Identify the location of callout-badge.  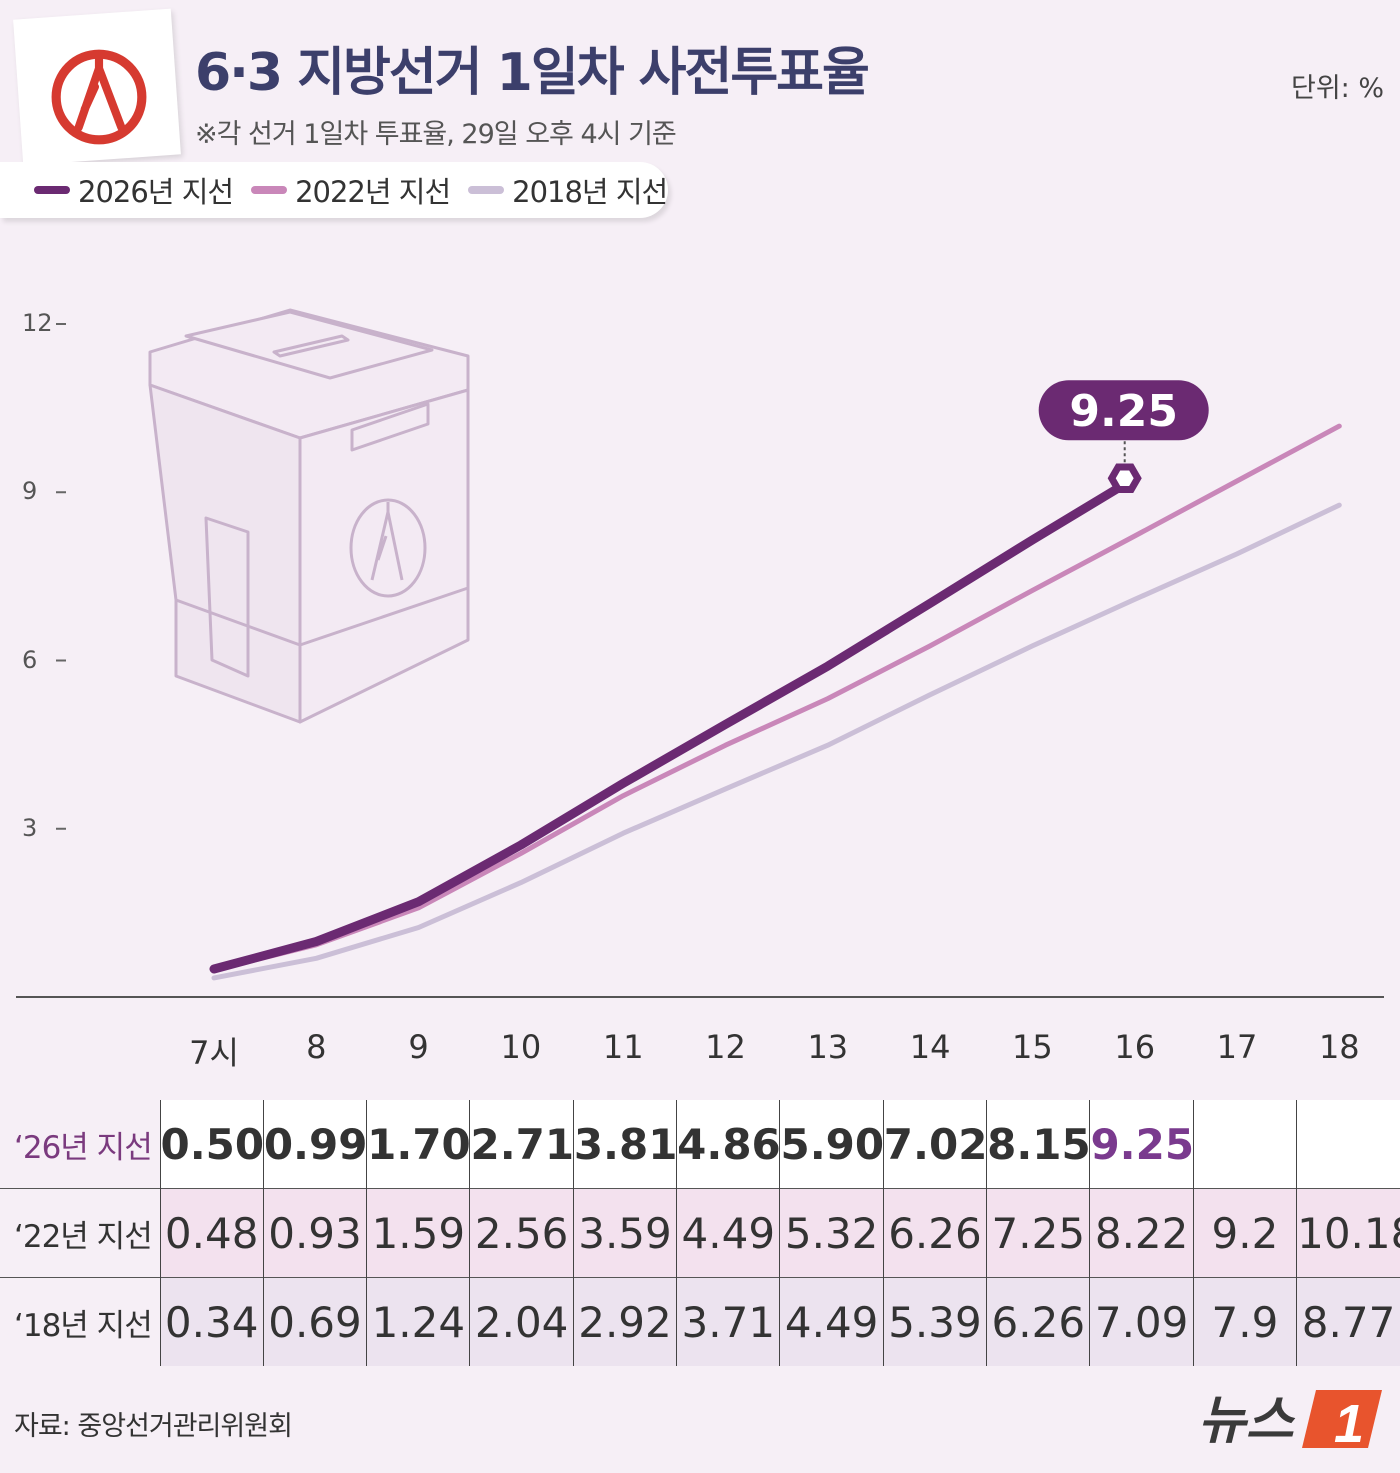
(1123, 410).